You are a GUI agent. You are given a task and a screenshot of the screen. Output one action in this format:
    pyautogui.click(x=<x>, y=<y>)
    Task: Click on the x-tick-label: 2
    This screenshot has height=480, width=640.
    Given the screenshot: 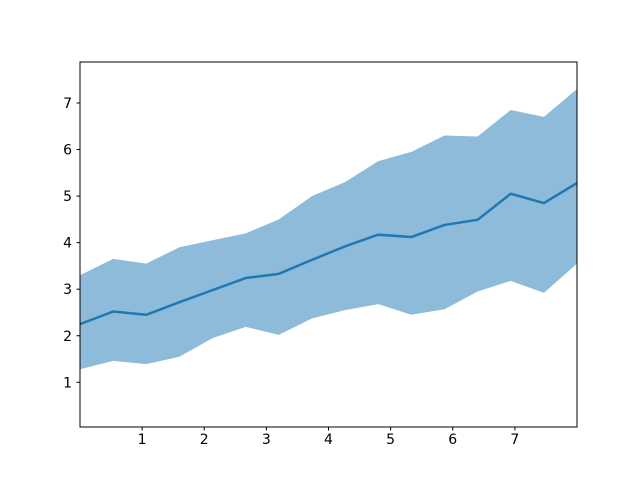 What is the action you would take?
    pyautogui.click(x=204, y=440)
    